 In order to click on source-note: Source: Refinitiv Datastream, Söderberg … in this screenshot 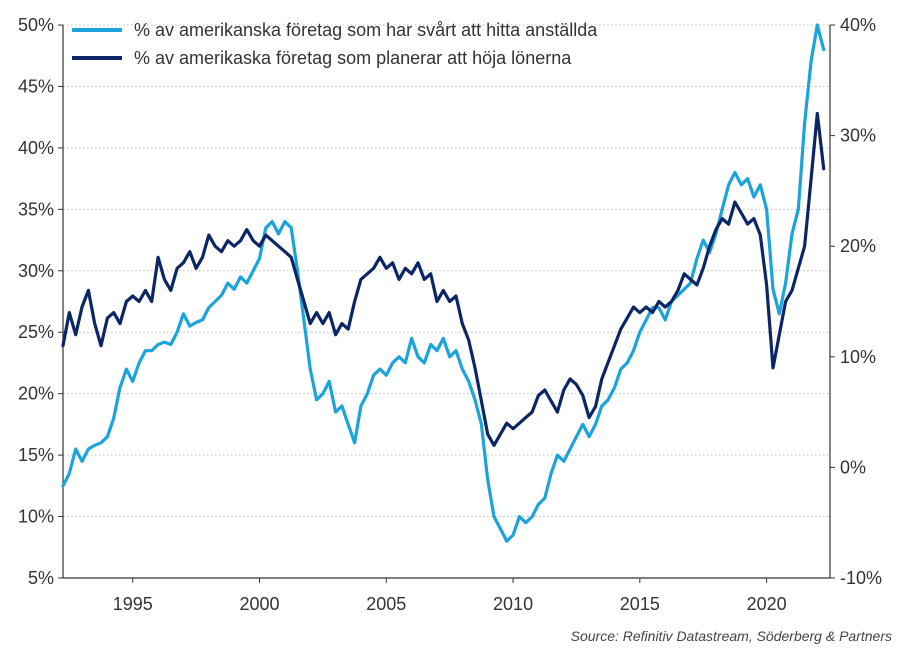, I will do `click(731, 636)`.